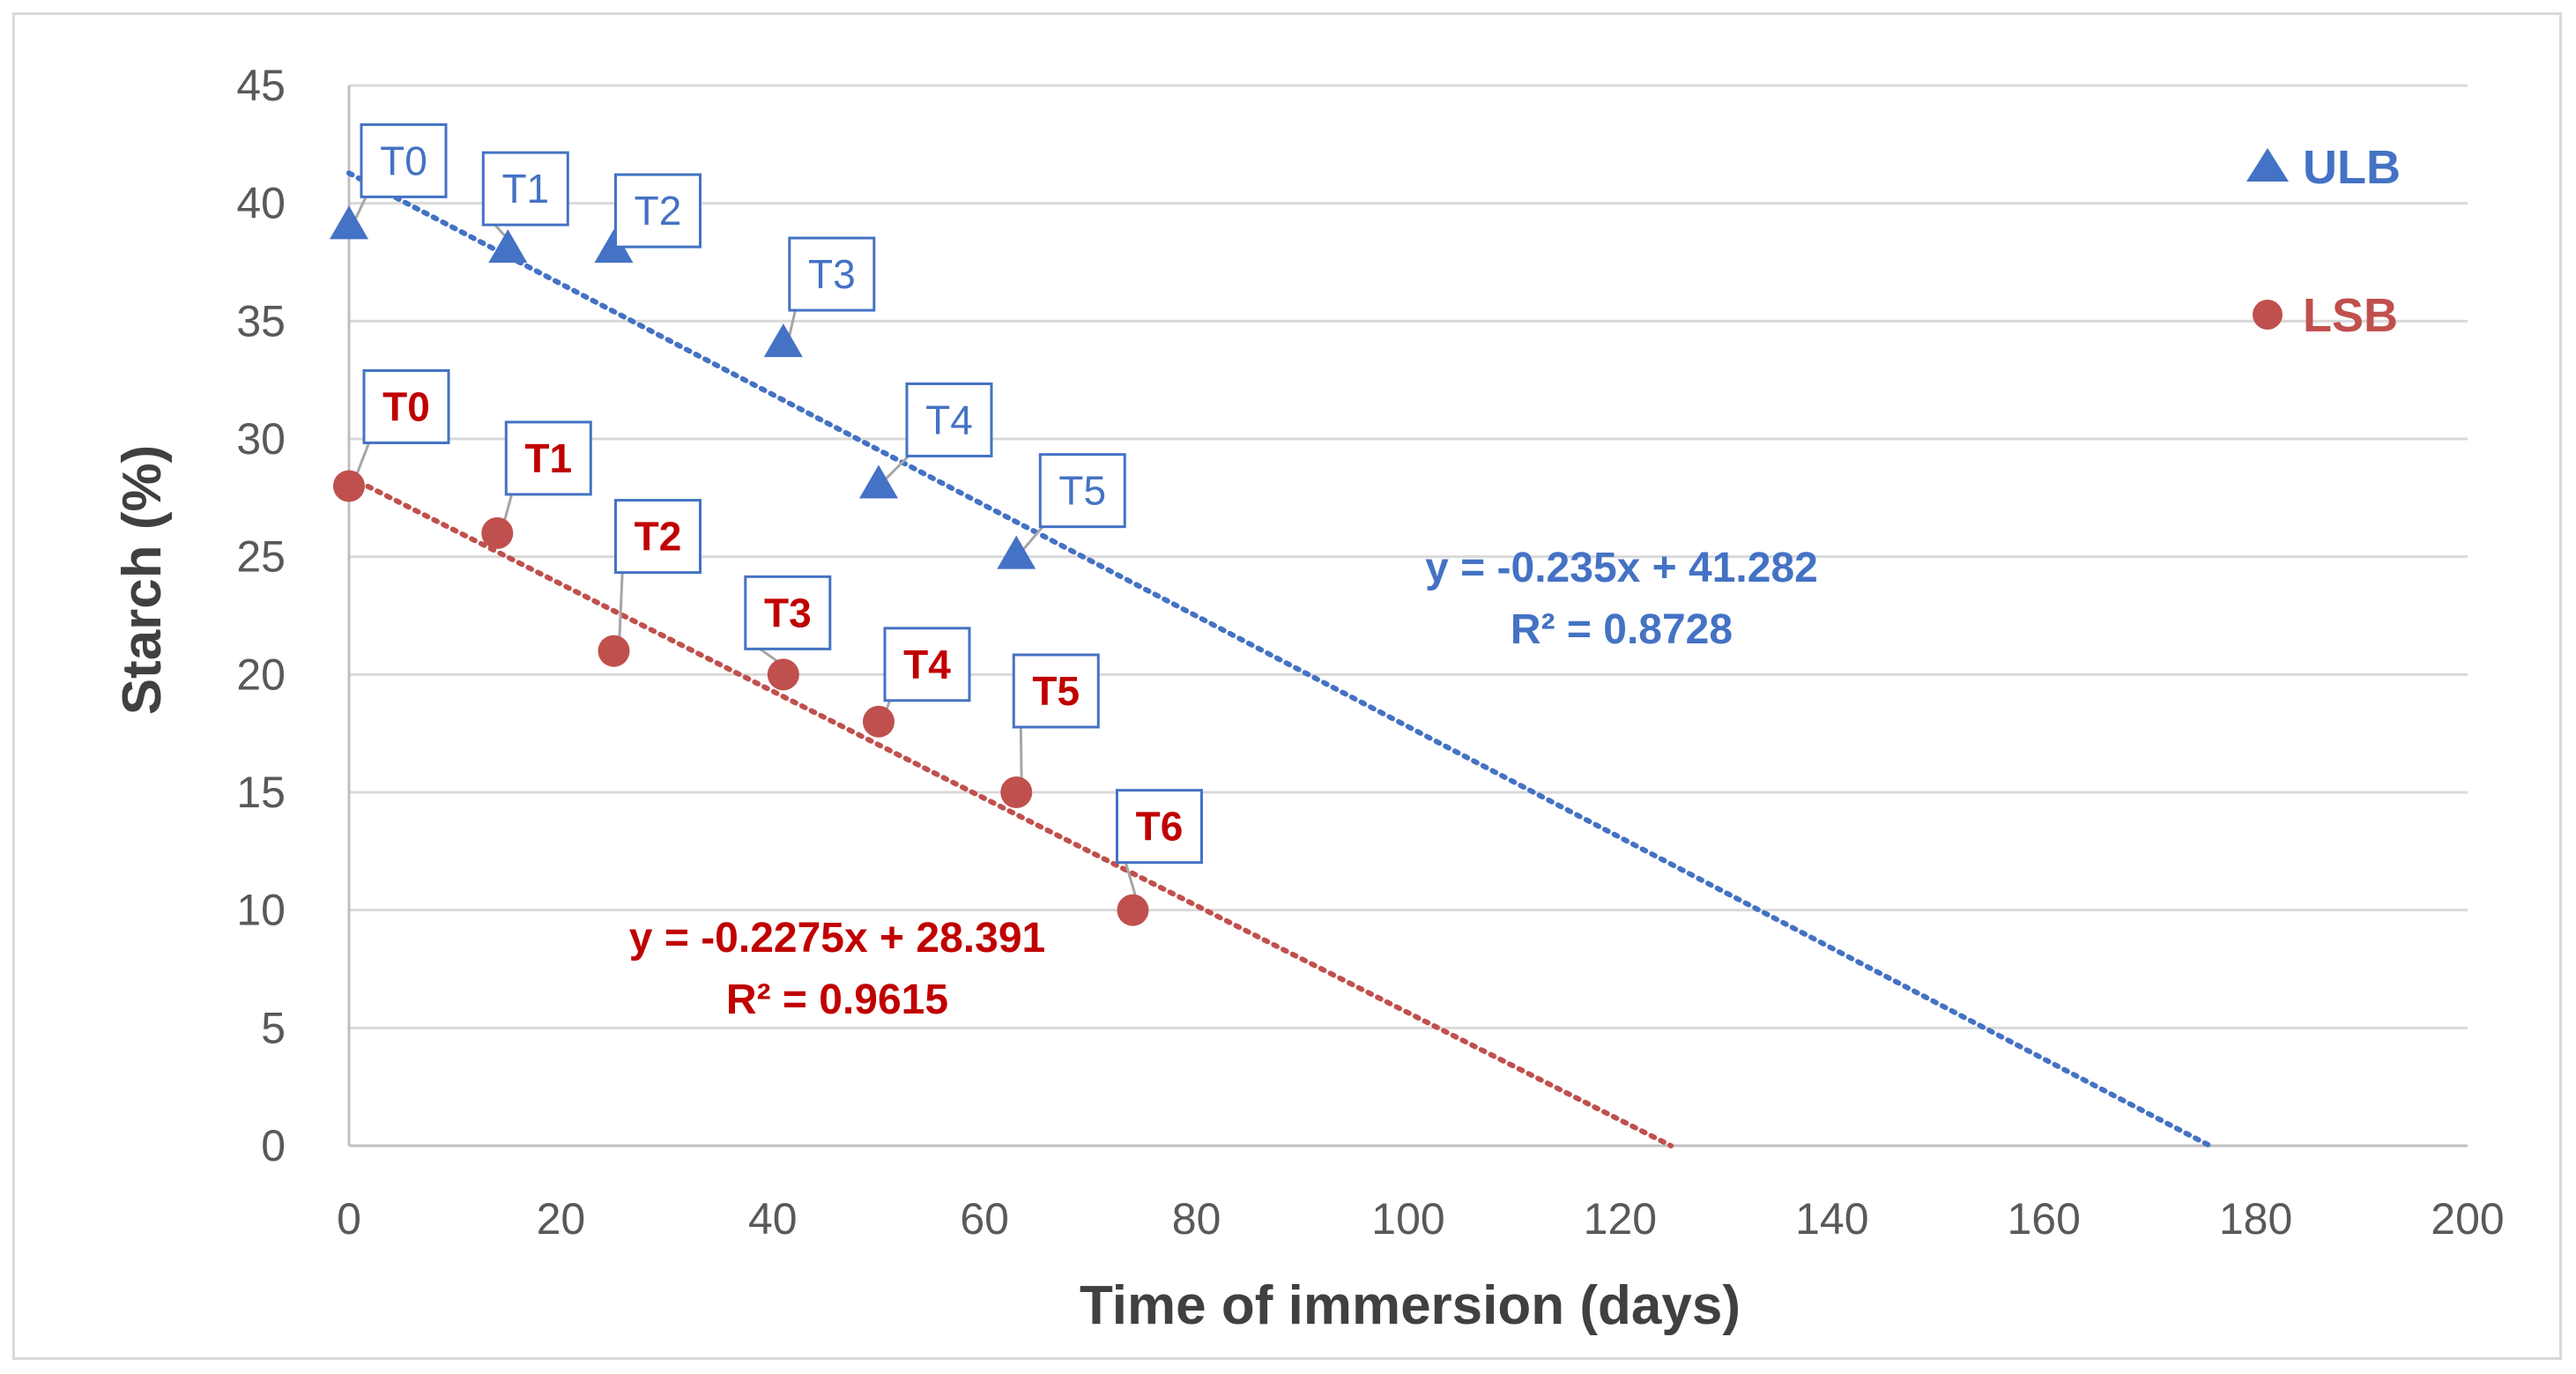 Image resolution: width=2576 pixels, height=1374 pixels. I want to click on lsb-label-box-t0, so click(406, 406).